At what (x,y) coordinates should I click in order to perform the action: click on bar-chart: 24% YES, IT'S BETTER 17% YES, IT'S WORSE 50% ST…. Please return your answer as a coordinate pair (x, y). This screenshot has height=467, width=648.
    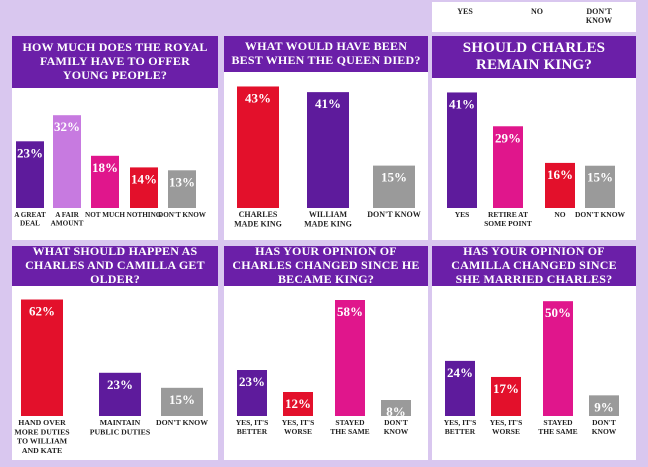
    Looking at the image, I should click on (531, 368).